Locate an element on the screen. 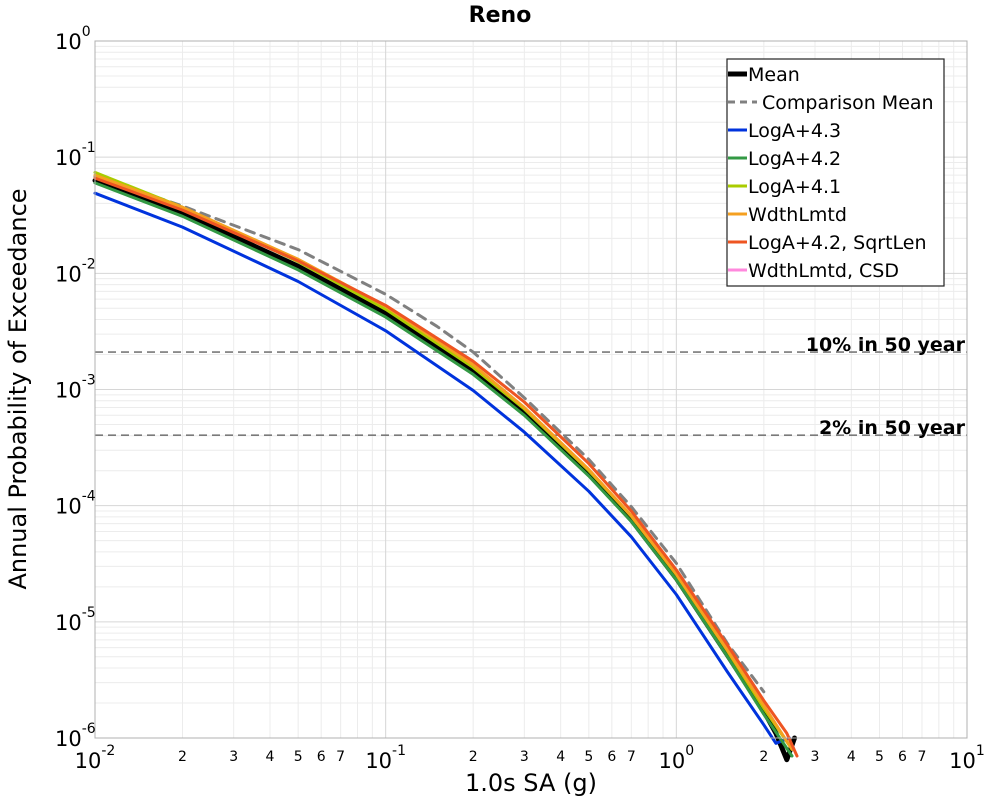 This screenshot has height=800, width=1000. legend-label: WdthLmtd, CSD is located at coordinates (823, 271).